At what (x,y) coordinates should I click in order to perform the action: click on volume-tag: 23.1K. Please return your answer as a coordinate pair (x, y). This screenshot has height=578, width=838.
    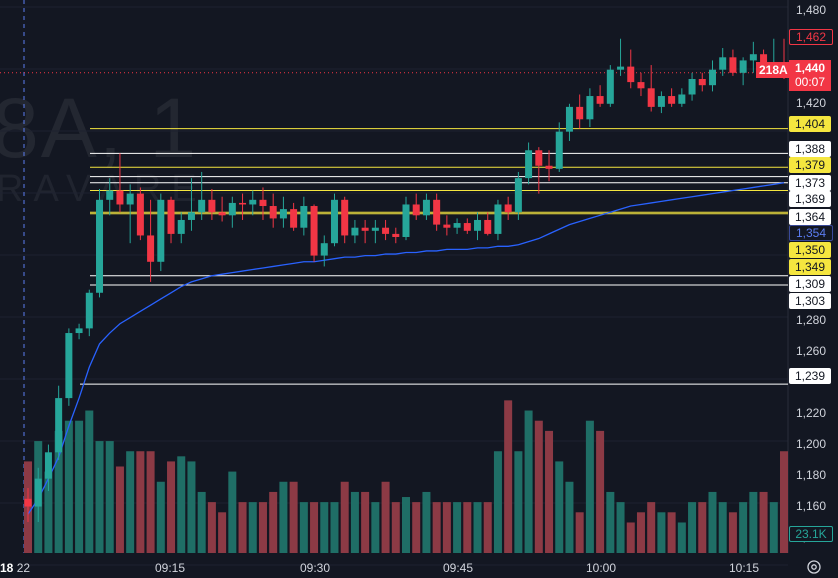
    Looking at the image, I should click on (811, 534).